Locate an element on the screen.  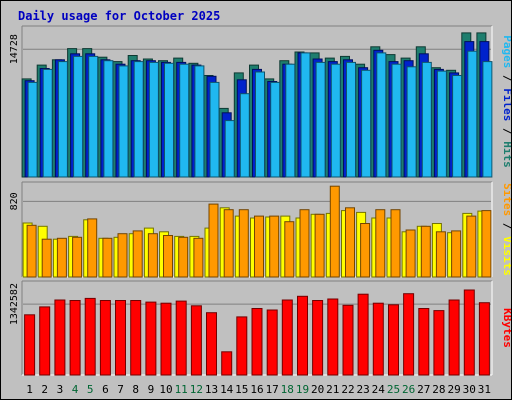
legend-part: Files is located at coordinates (506, 104).